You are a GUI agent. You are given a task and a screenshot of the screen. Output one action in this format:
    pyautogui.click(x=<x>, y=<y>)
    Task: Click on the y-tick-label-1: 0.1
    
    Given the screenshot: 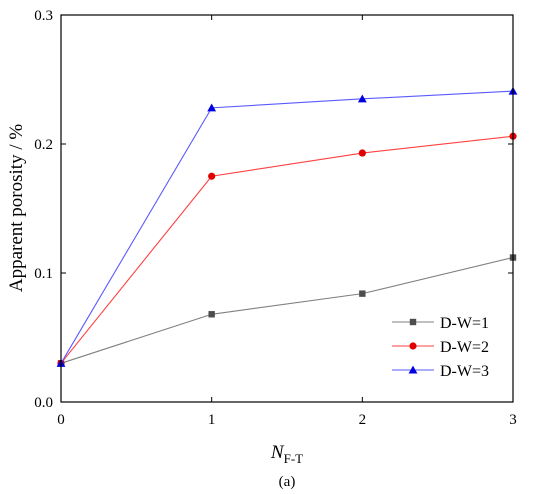 What is the action you would take?
    pyautogui.click(x=43, y=274)
    